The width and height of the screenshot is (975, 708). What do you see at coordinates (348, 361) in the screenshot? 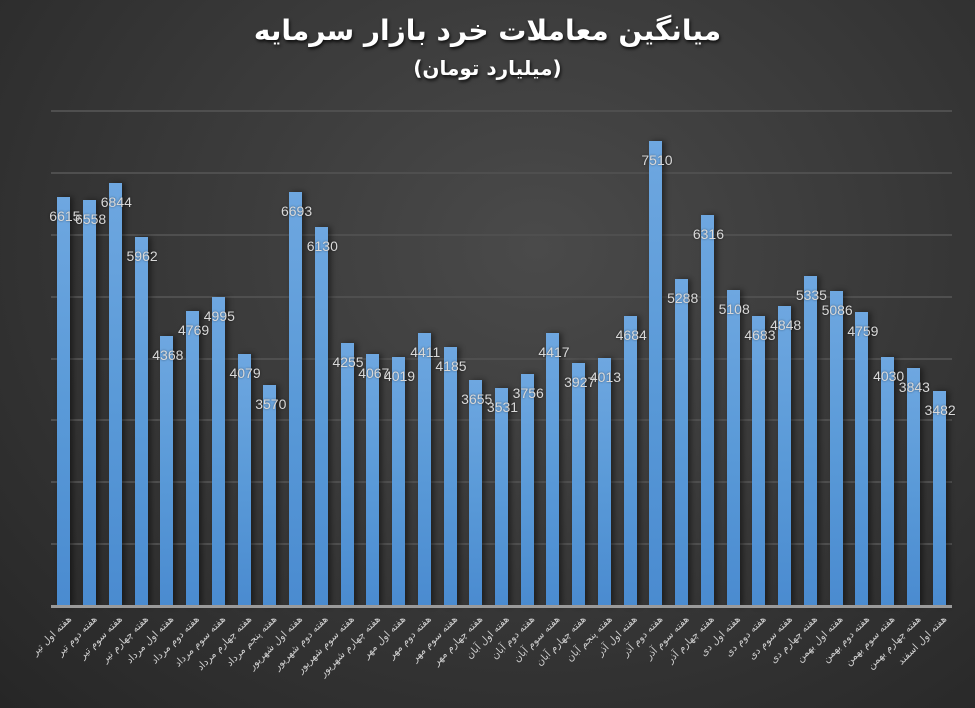
I see `data-label: 4255` at bounding box center [348, 361].